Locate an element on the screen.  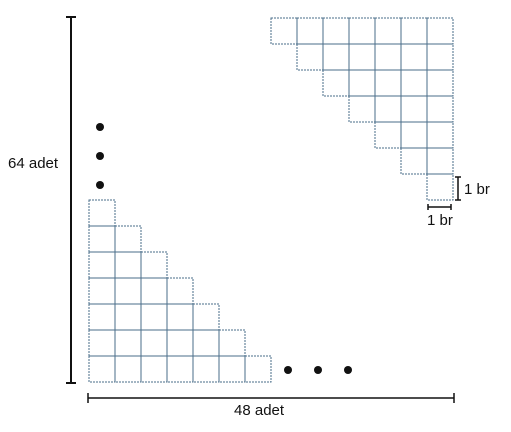
vertical-ellipsis is located at coordinates (100, 156).